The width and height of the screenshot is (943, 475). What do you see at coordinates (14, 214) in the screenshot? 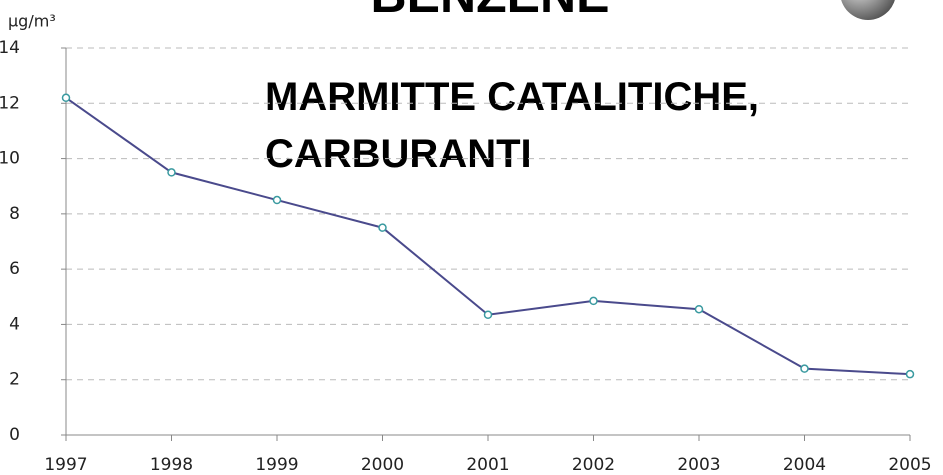
I see `y-tick-label: 8` at bounding box center [14, 214].